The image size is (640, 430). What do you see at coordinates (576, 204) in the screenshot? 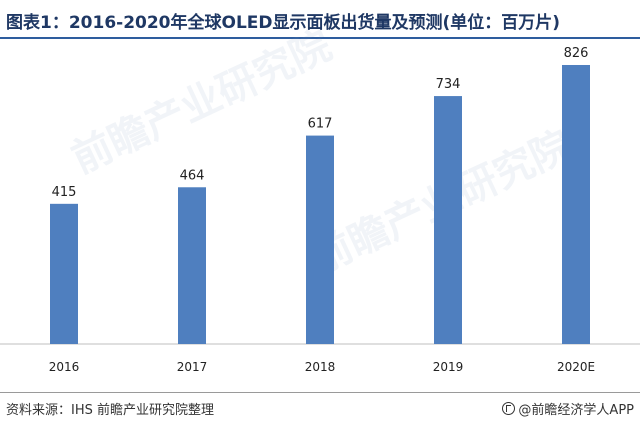
I see `bar-2020E` at bounding box center [576, 204].